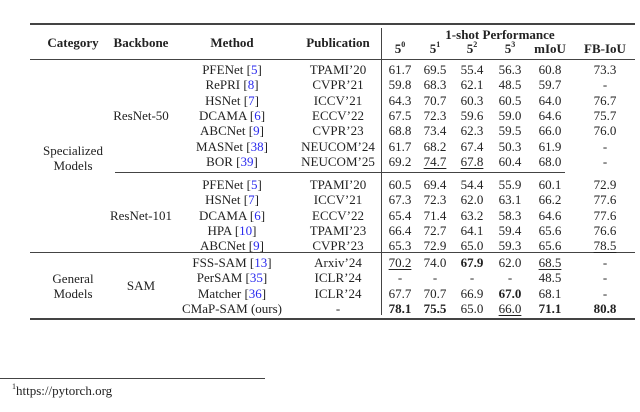  Describe the element at coordinates (472, 200) in the screenshot. I see `value-cell: 62.0` at that location.